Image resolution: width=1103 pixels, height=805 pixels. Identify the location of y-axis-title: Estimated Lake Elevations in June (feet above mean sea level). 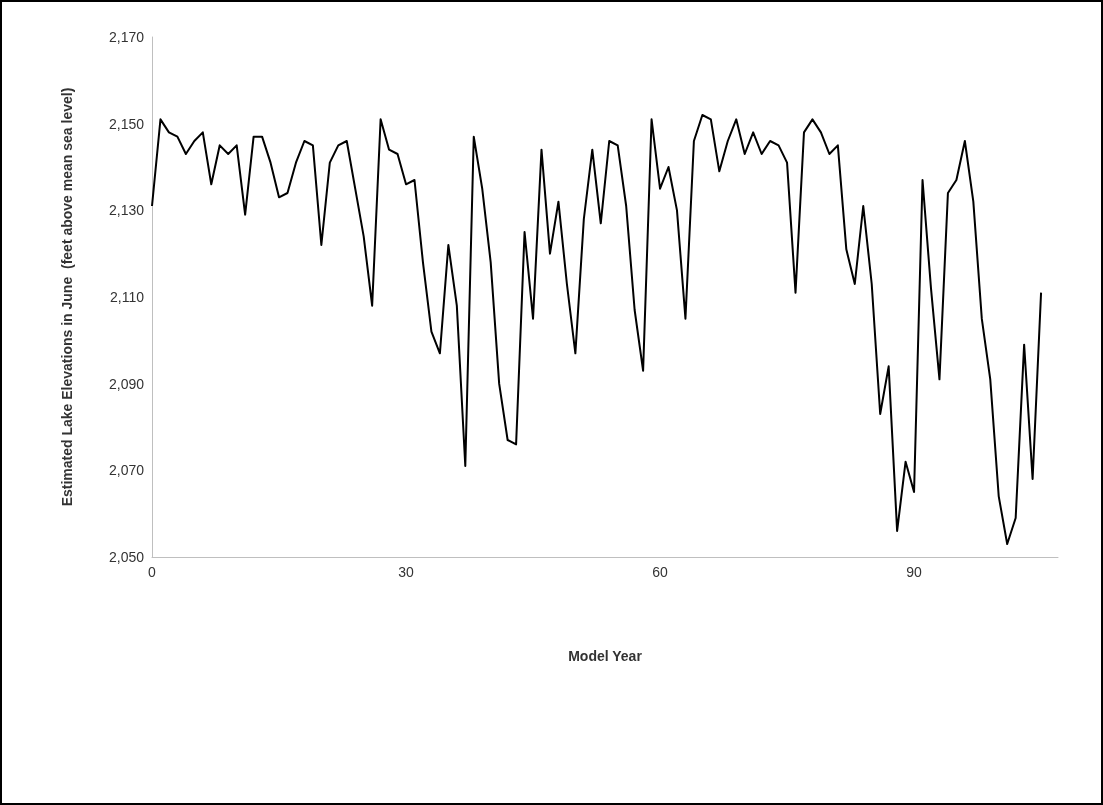
(67, 297).